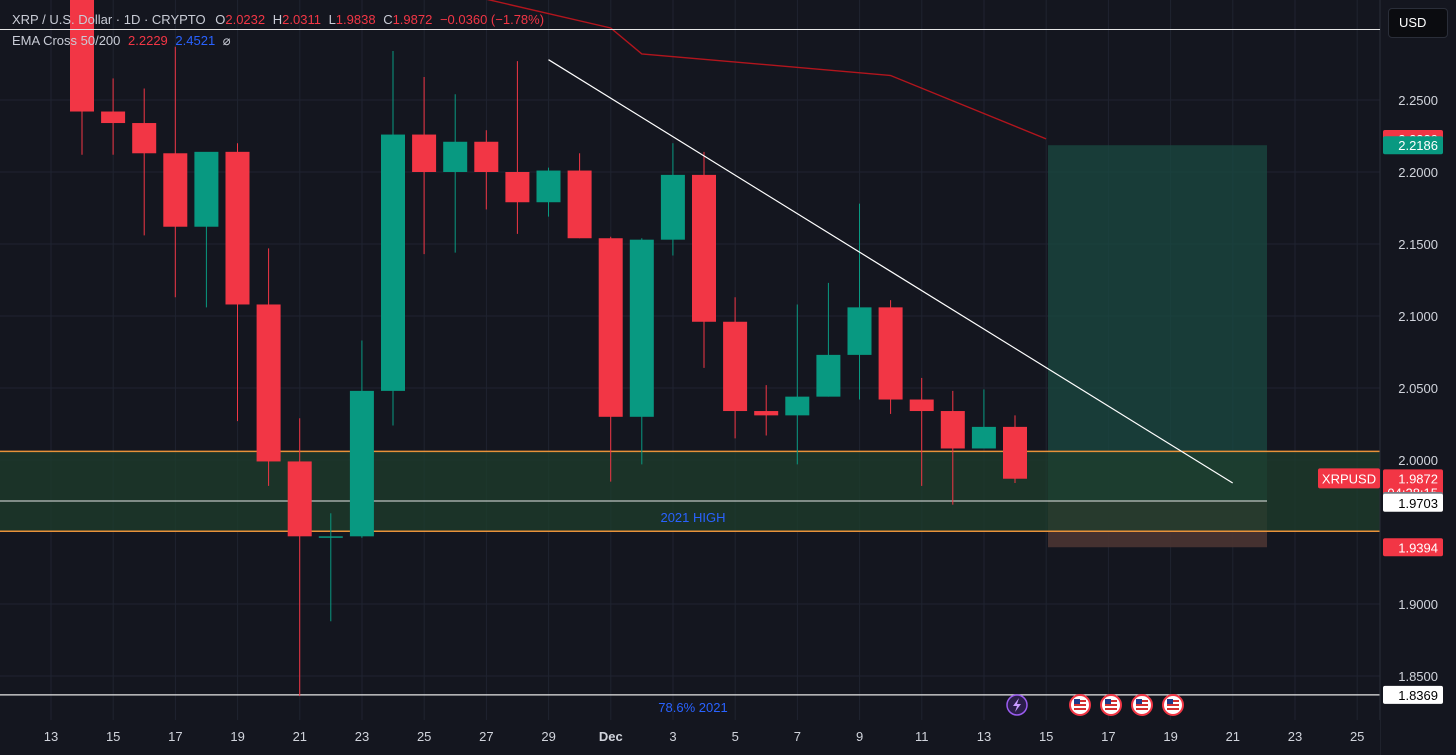 This screenshot has width=1456, height=755. What do you see at coordinates (1418, 388) in the screenshot?
I see `price-tick-label: 2.0500` at bounding box center [1418, 388].